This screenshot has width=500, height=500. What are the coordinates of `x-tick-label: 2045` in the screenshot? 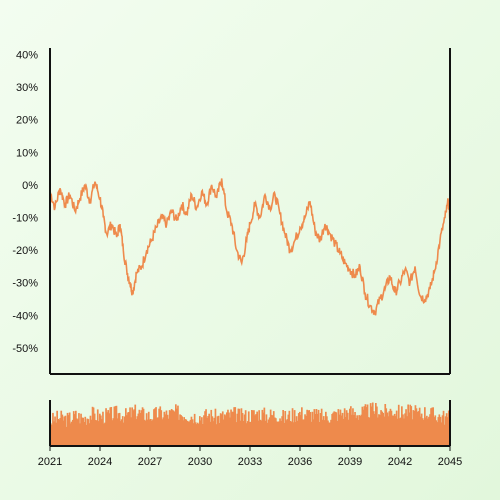 It's located at (450, 462).